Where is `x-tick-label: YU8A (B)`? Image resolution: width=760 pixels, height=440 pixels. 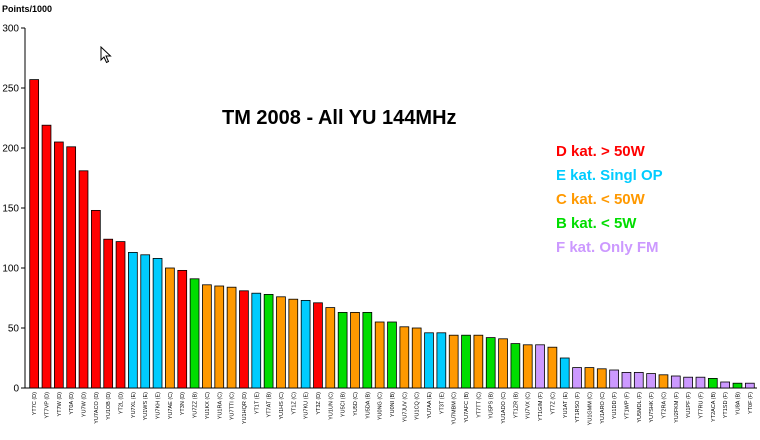
x-tick-label: YU8A (B) is located at coordinates (738, 403).